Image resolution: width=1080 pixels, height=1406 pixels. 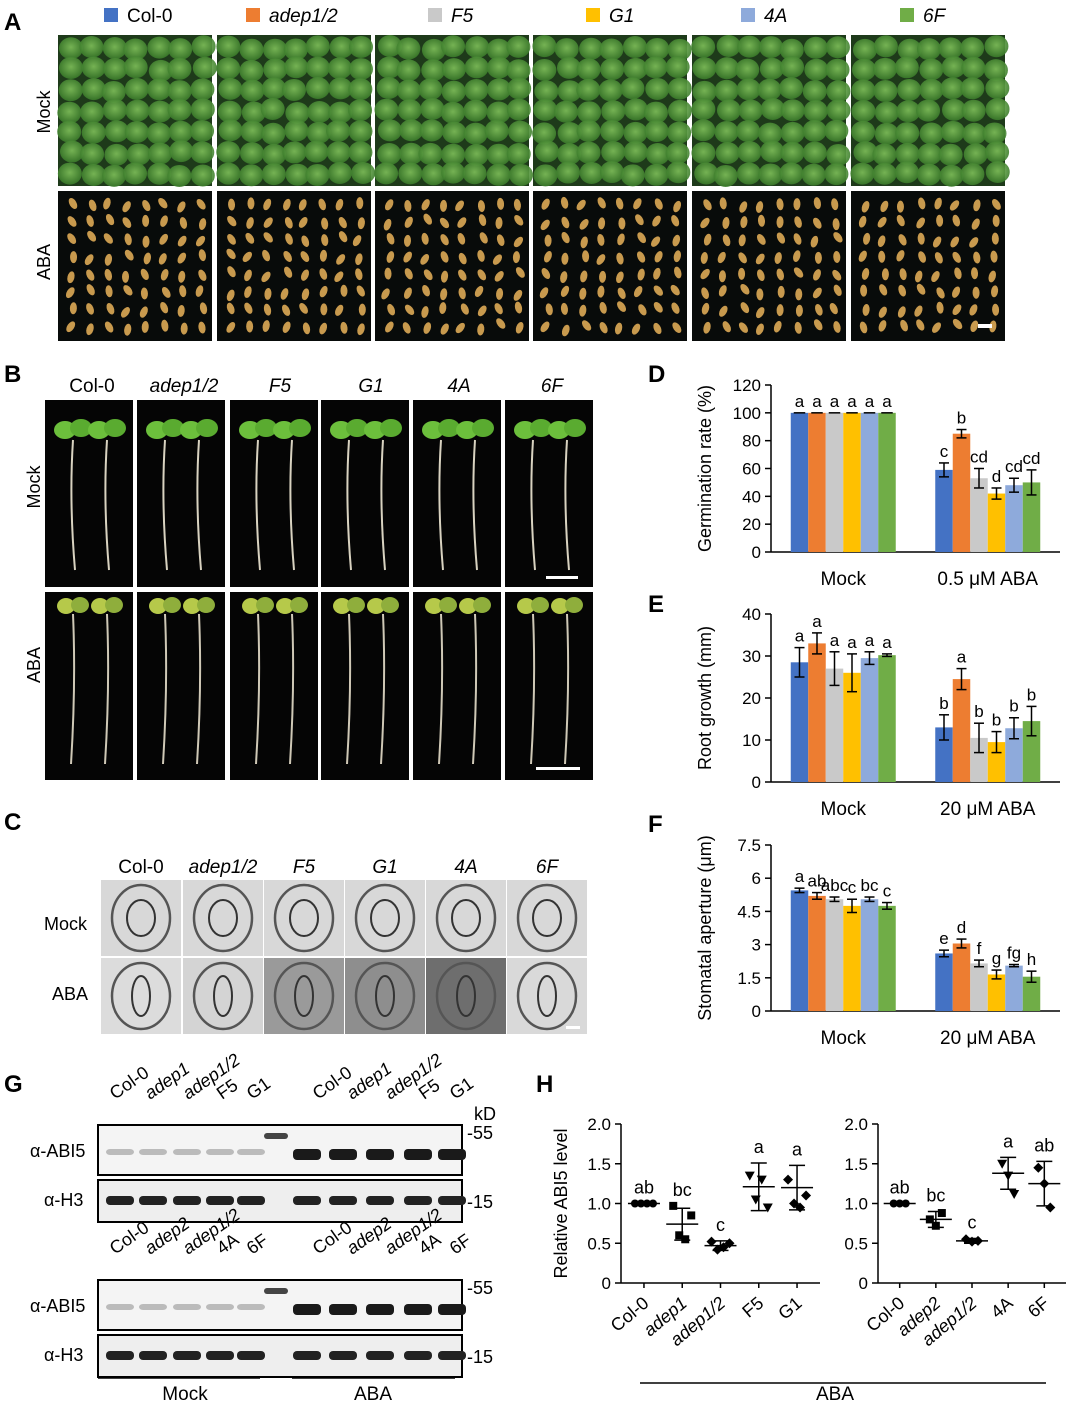 I want to click on x-tick-label: 6F, so click(x=1038, y=1307).